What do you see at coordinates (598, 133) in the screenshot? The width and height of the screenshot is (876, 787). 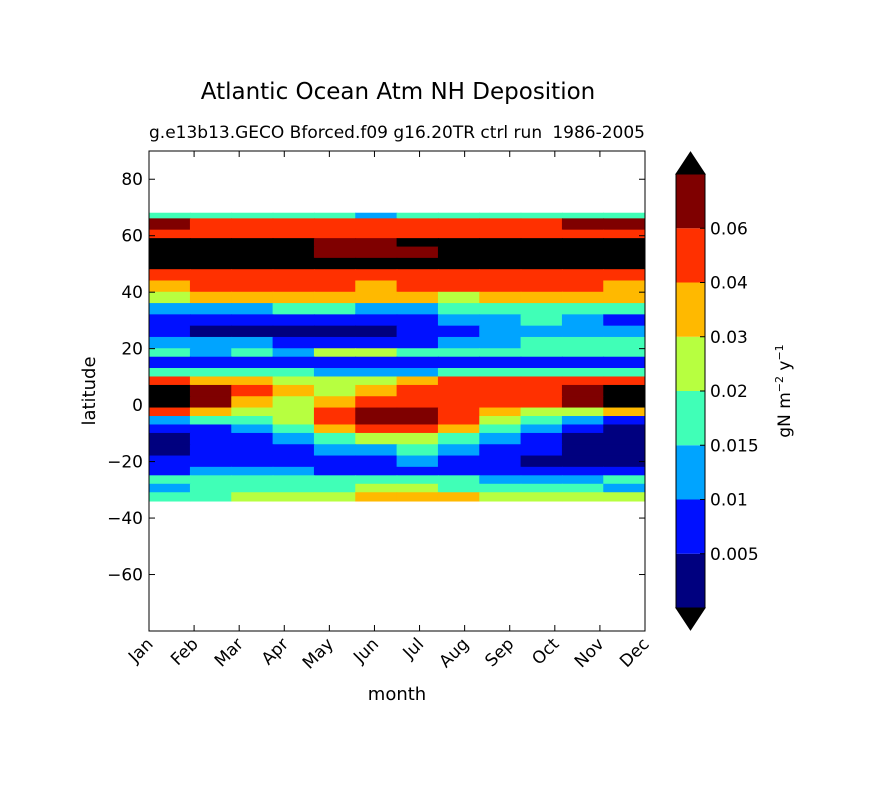 I see `chart-subtitle-right: 1986-2005` at bounding box center [598, 133].